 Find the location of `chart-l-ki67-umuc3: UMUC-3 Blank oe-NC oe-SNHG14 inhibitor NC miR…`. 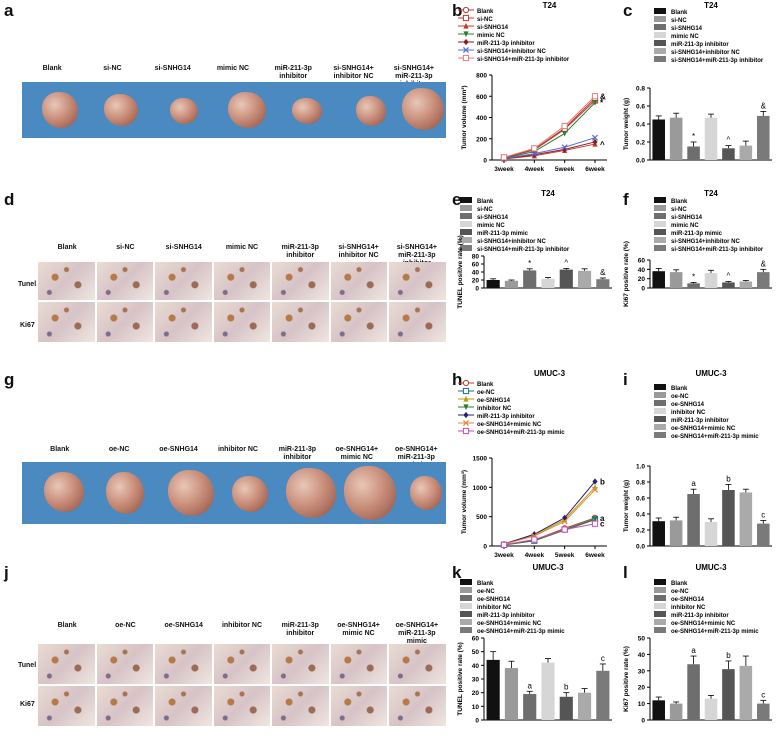

chart-l-ki67-umuc3: UMUC-3 Blank oe-NC oe-SNHG14 inhibitor NC miR… is located at coordinates (697, 644).